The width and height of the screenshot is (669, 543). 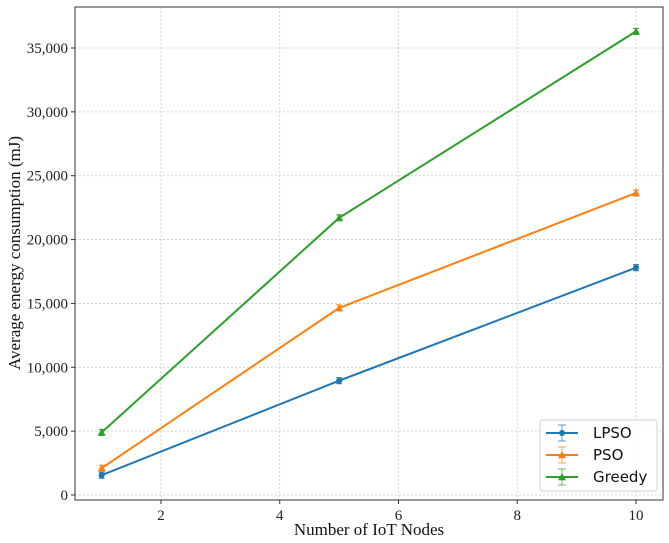 I want to click on legend: LPSO PSO Greedy, so click(x=598, y=455).